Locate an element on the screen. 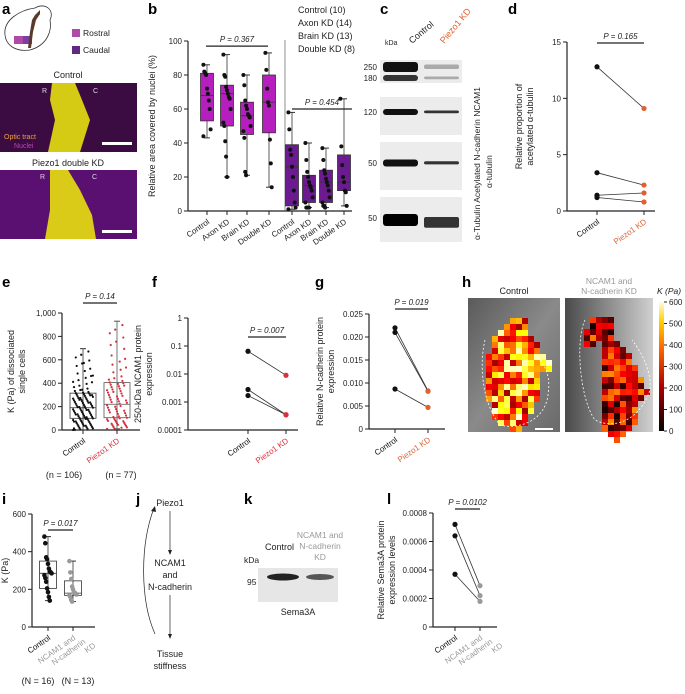 The image size is (685, 694). marker-r: R is located at coordinates (42, 177).